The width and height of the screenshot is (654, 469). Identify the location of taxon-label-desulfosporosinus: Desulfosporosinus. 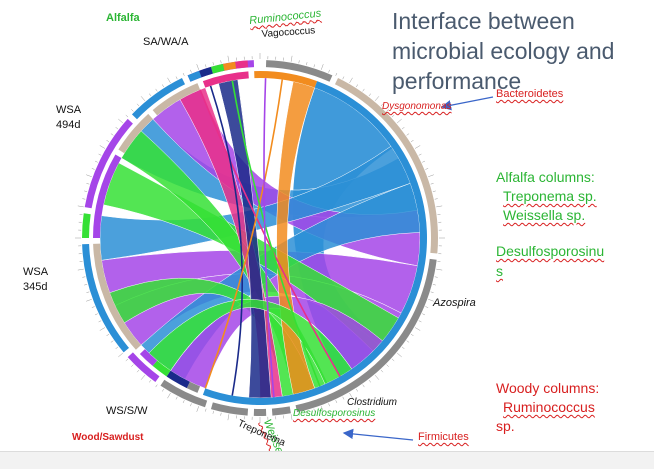
(334, 414).